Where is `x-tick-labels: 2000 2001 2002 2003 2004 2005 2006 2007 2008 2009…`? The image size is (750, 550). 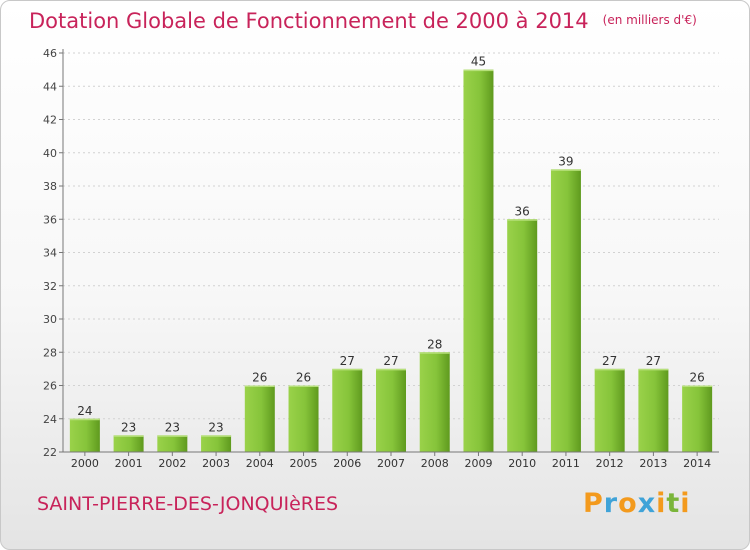 x-tick-labels: 2000 2001 2002 2003 2004 2005 2006 2007 2008 2009… is located at coordinates (391, 461).